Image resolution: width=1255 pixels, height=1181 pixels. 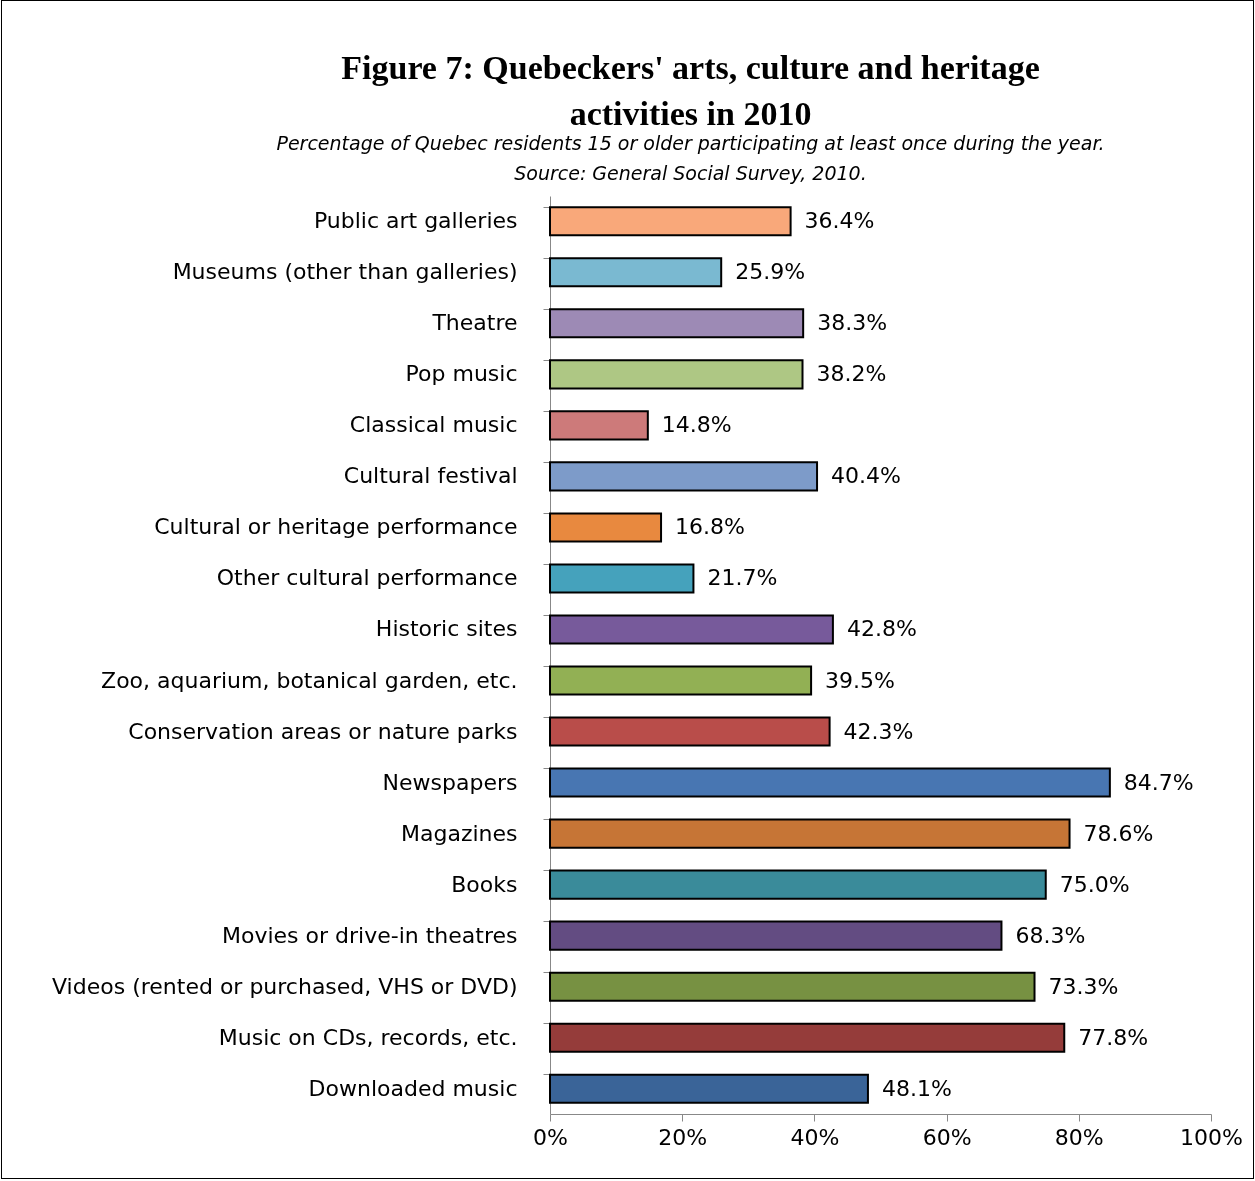 What do you see at coordinates (851, 374) in the screenshot?
I see `data-label: 38.2%` at bounding box center [851, 374].